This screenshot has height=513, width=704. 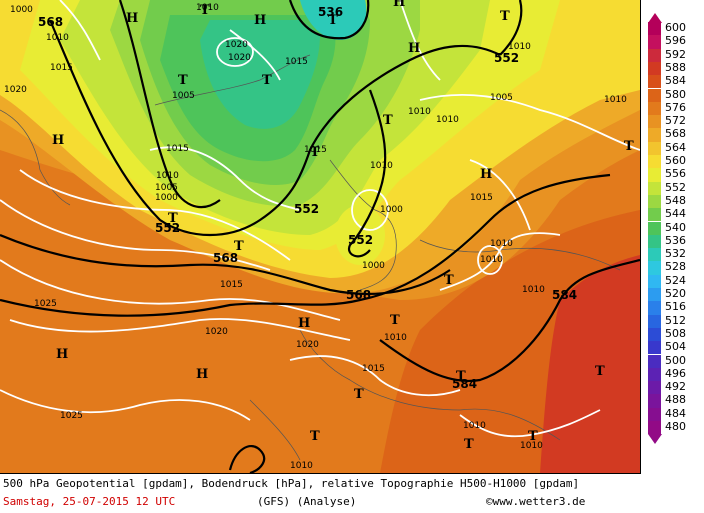 What do you see at coordinates (50, 22) in the screenshot?
I see `geo-label-568: 568` at bounding box center [50, 22].